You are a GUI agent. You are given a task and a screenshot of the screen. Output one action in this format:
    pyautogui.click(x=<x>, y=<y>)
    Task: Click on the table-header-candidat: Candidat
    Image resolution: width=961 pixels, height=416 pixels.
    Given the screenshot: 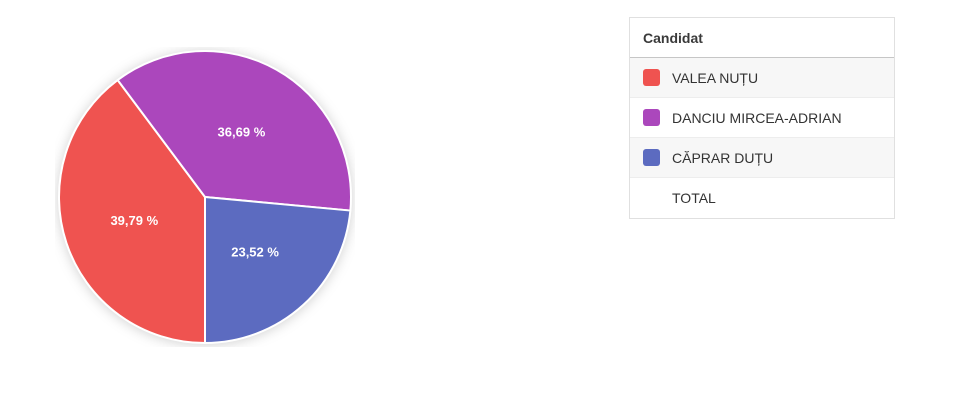 What is the action you would take?
    pyautogui.click(x=762, y=38)
    